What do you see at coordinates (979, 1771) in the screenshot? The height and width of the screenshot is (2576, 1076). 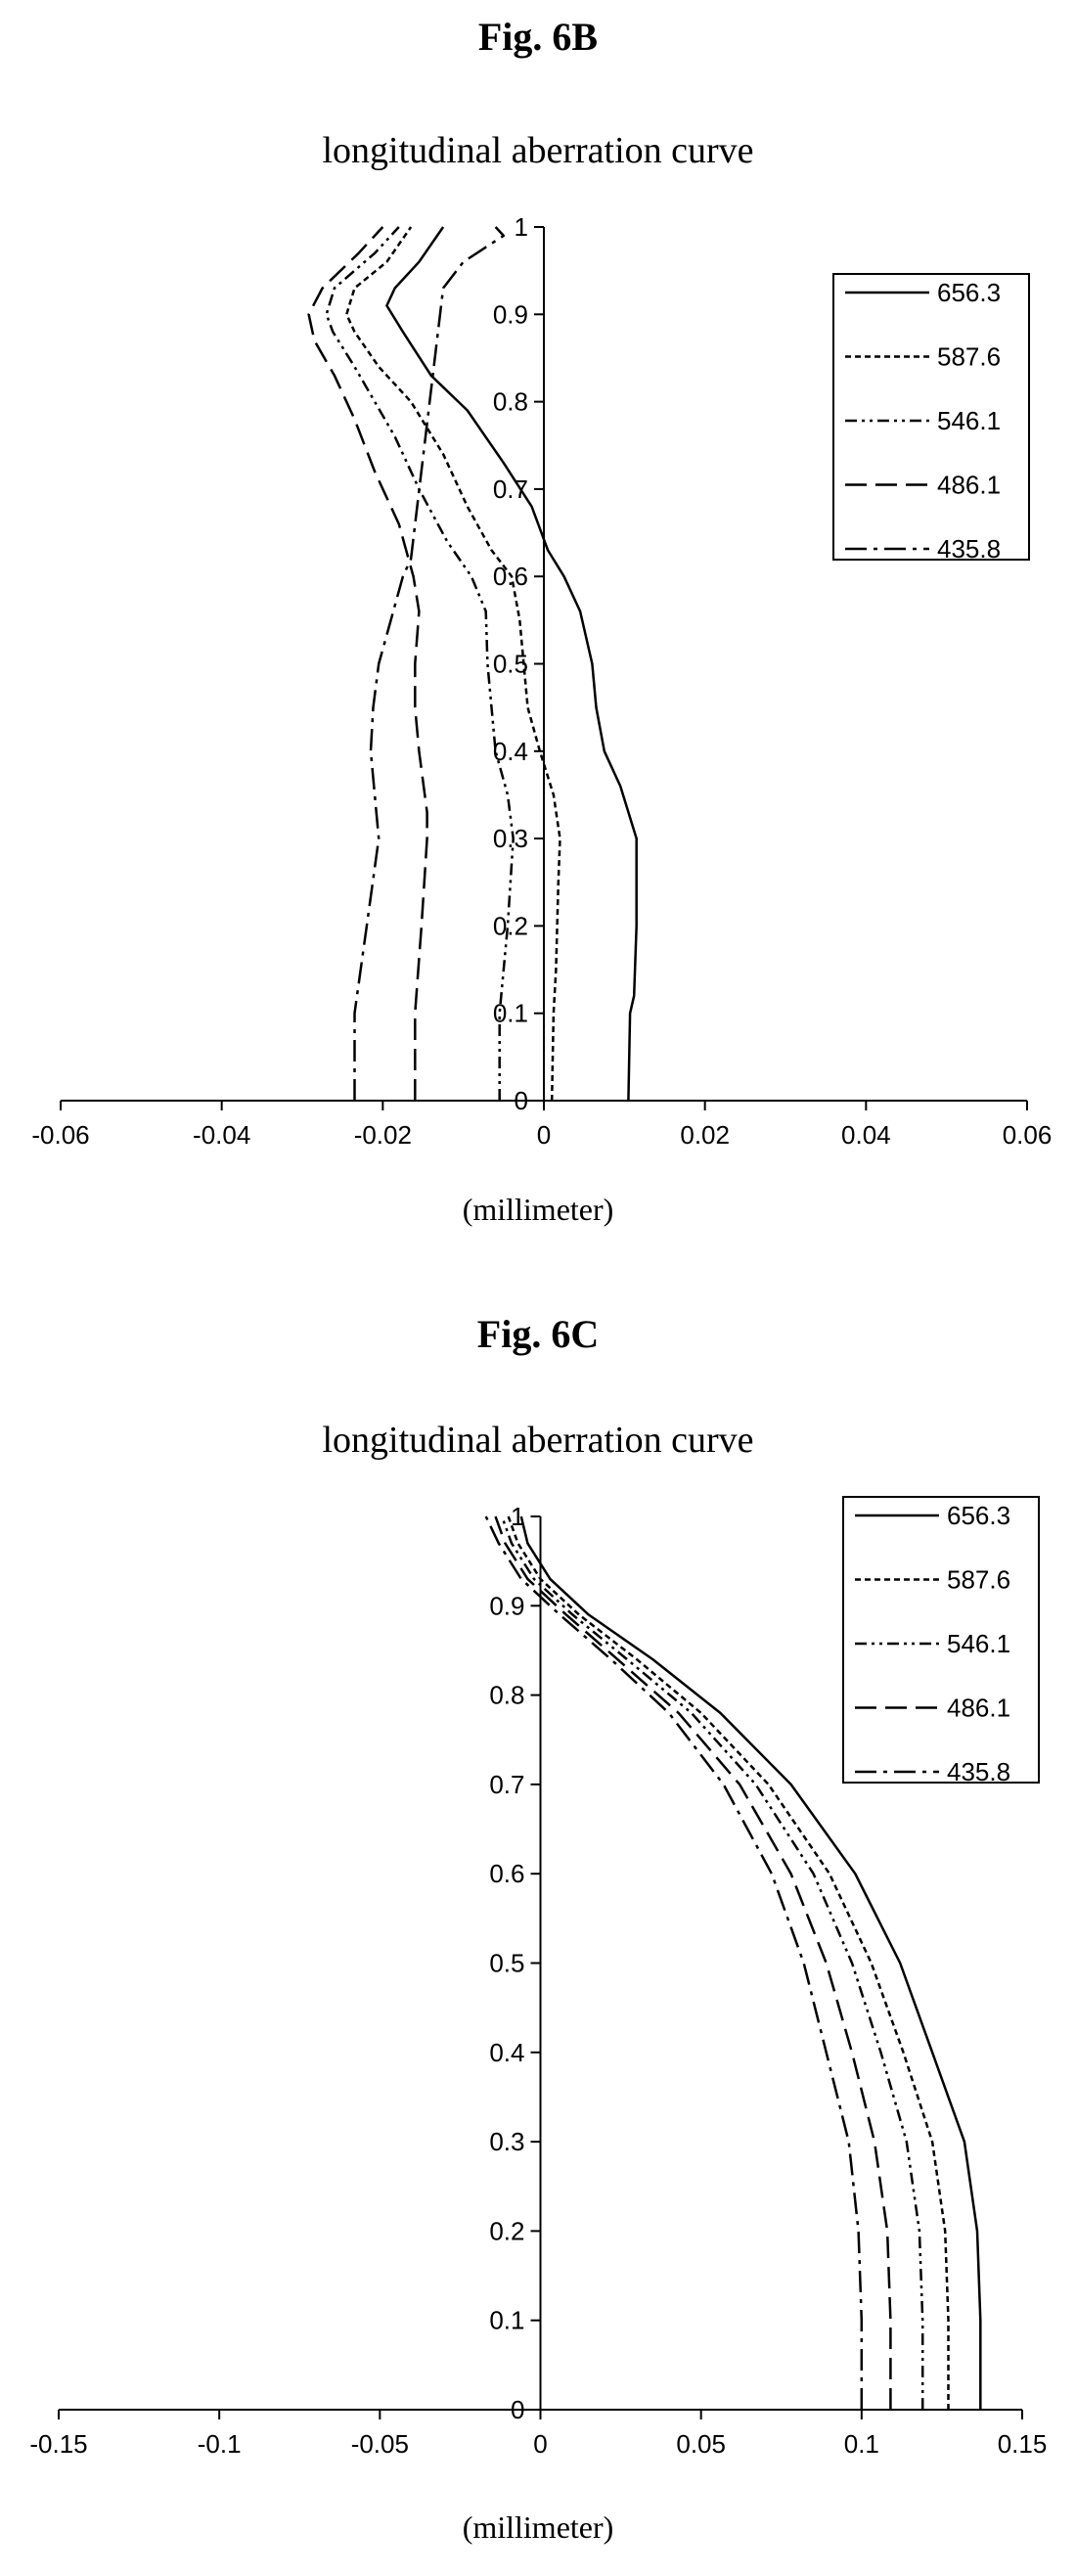 I see `chart1-legend-label-435-8: 435.8` at bounding box center [979, 1771].